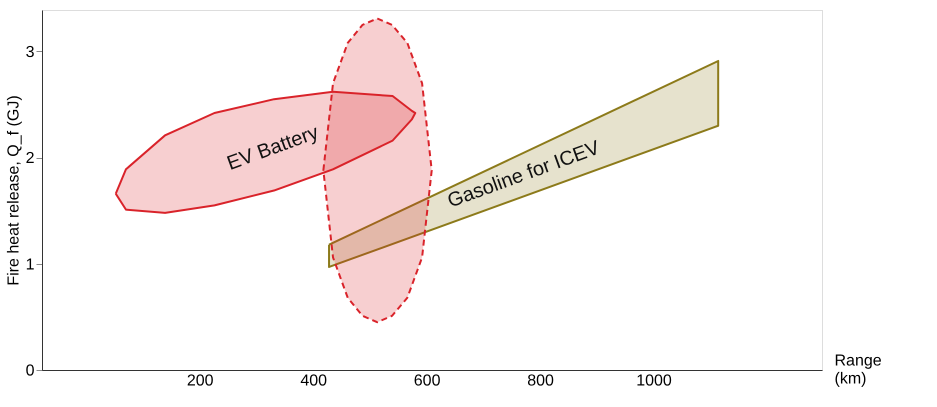 The width and height of the screenshot is (937, 407). I want to click on series-label: Gasoline for ICEV, so click(524, 174).